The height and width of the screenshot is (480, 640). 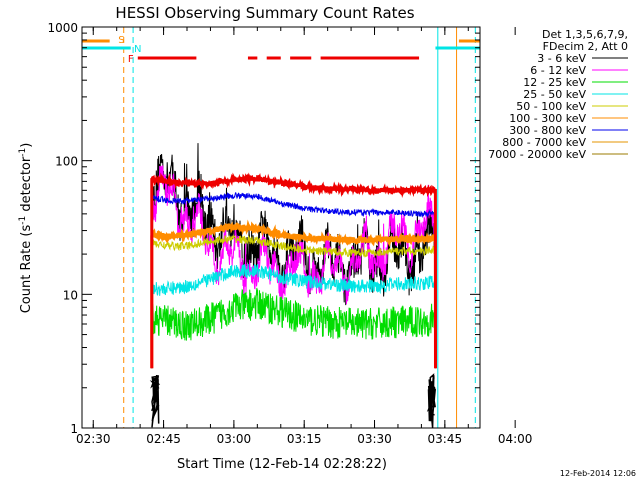 What do you see at coordinates (137, 49) in the screenshot?
I see `night-flag-label: N` at bounding box center [137, 49].